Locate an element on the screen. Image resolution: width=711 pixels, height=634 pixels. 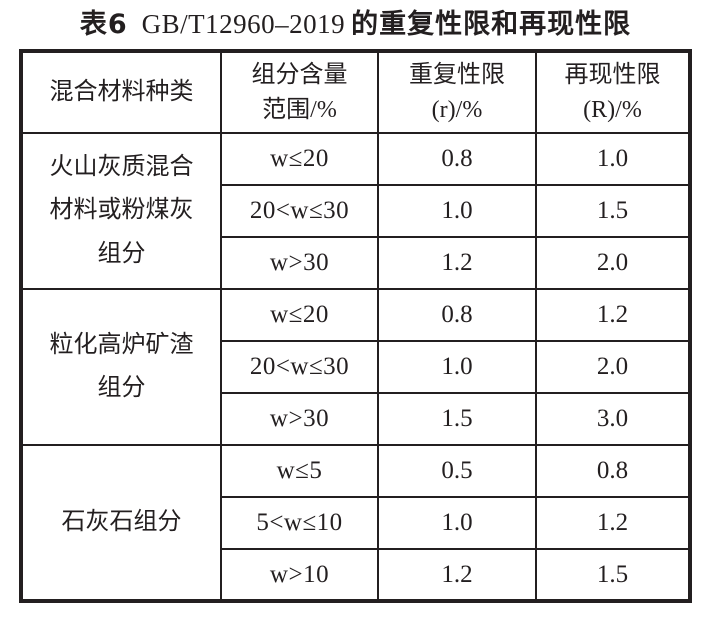
repeatability-cell: 1.5 is located at coordinates (457, 419).